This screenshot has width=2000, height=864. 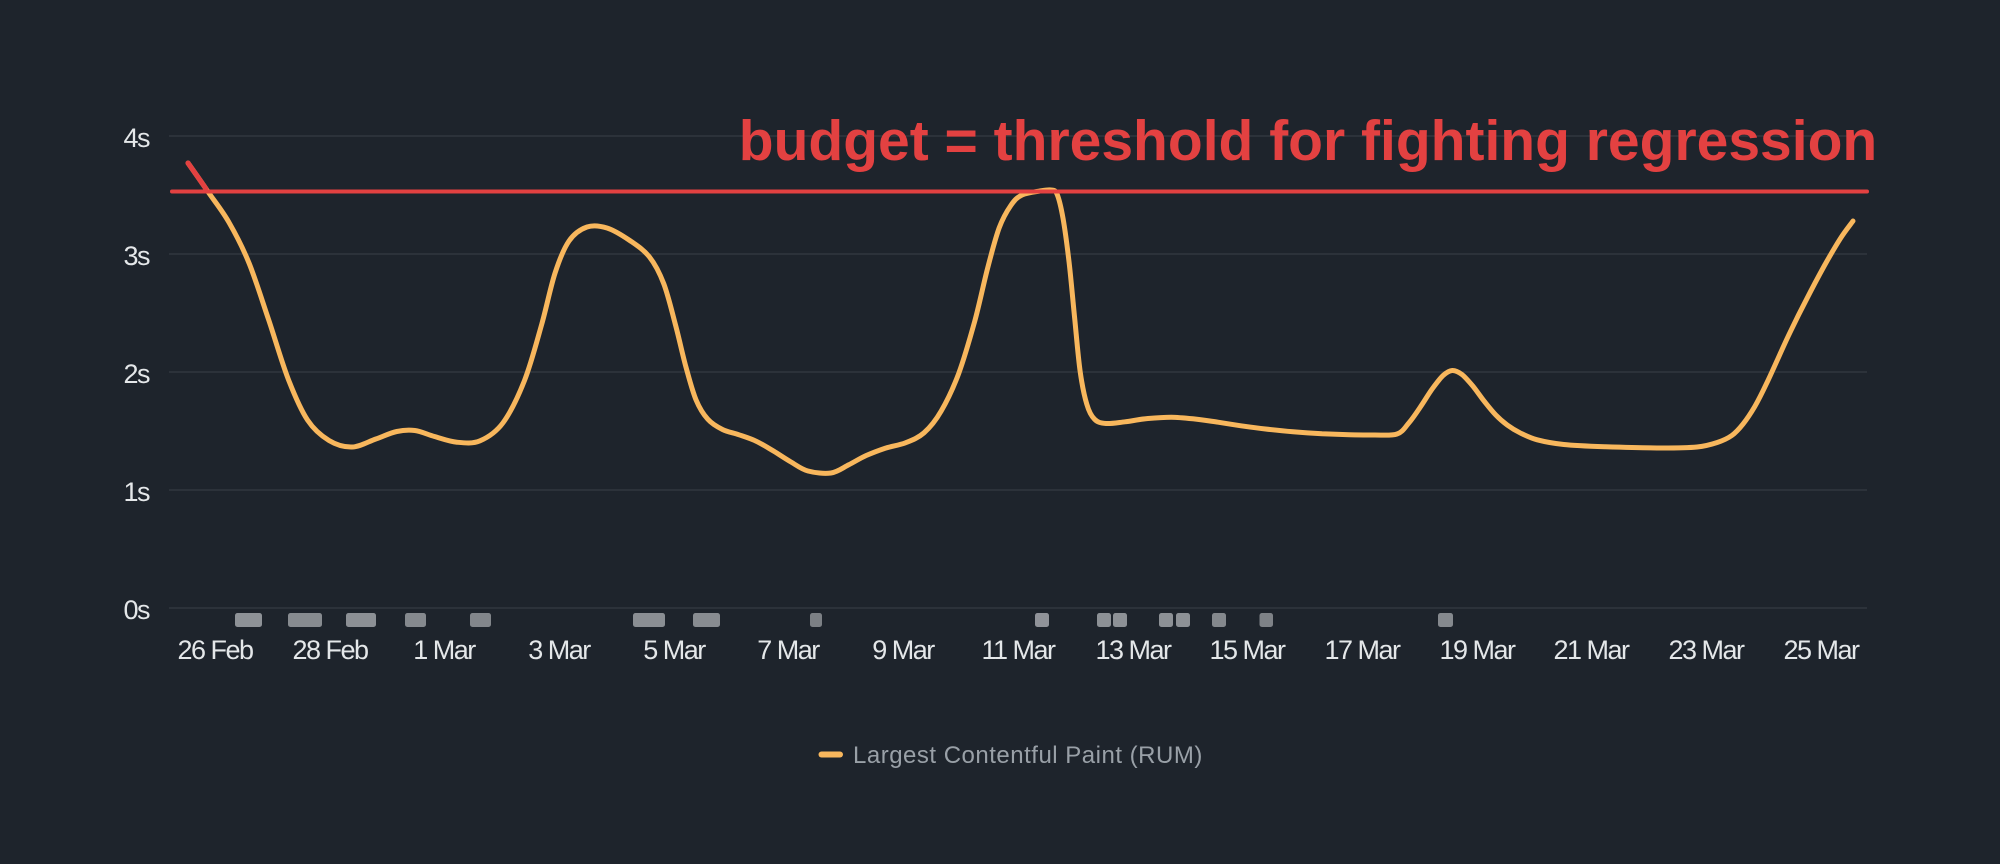 I want to click on svg-text: 9 Mar, so click(x=903, y=650).